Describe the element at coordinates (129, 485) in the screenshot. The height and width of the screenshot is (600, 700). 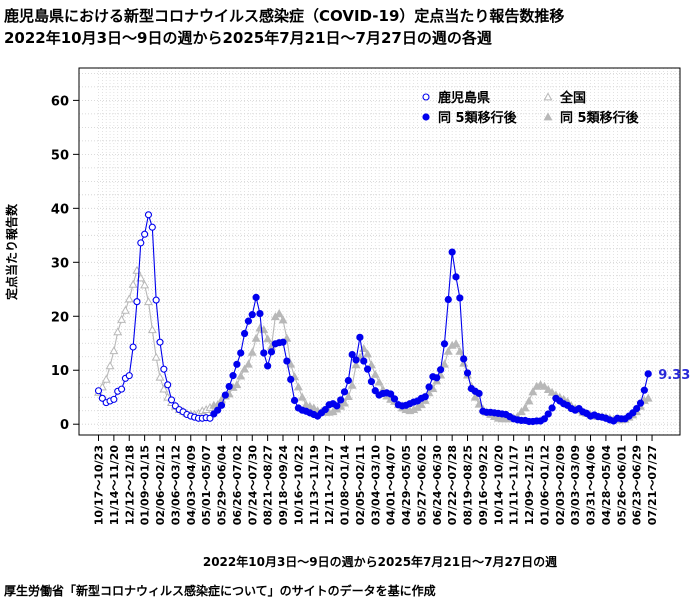
I see `x-tick-label: 12/12～12/18` at that location.